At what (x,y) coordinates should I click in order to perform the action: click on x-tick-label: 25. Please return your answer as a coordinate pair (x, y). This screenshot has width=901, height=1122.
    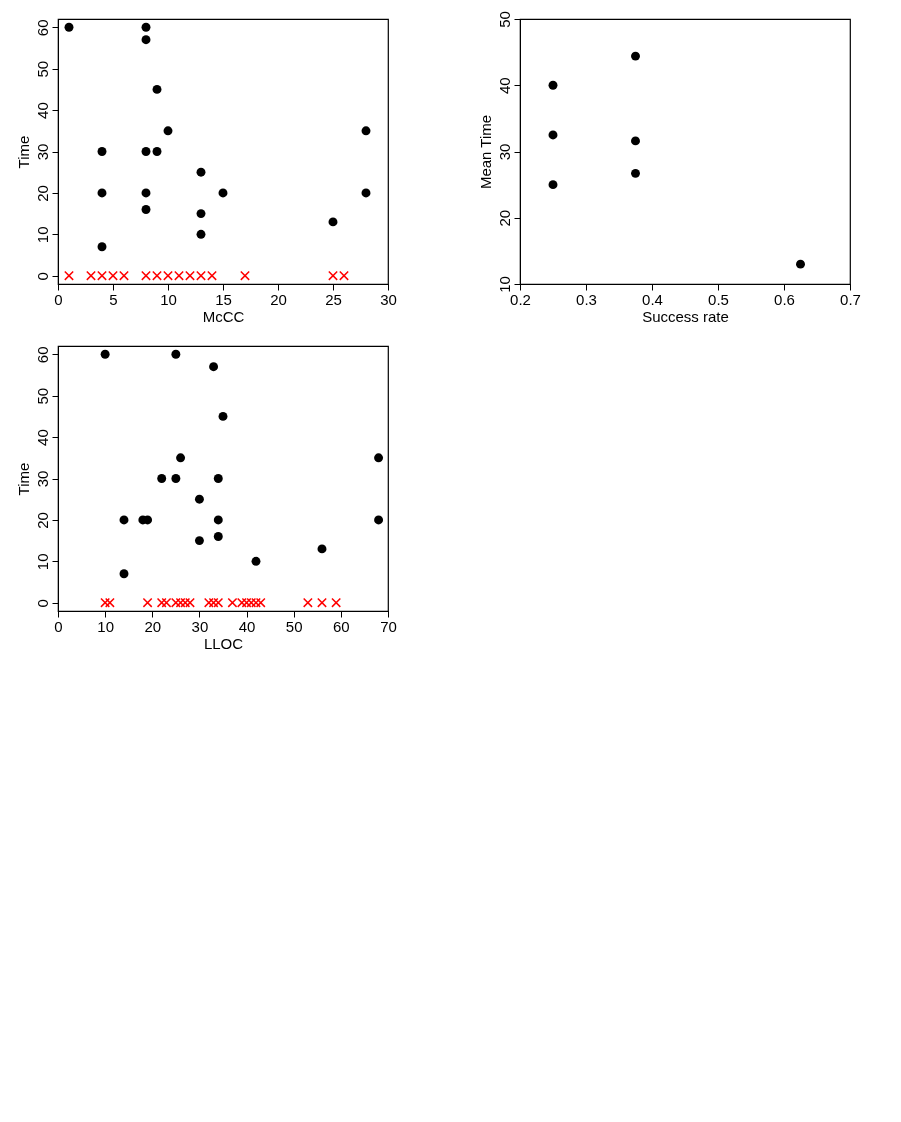
    Looking at the image, I should click on (333, 299).